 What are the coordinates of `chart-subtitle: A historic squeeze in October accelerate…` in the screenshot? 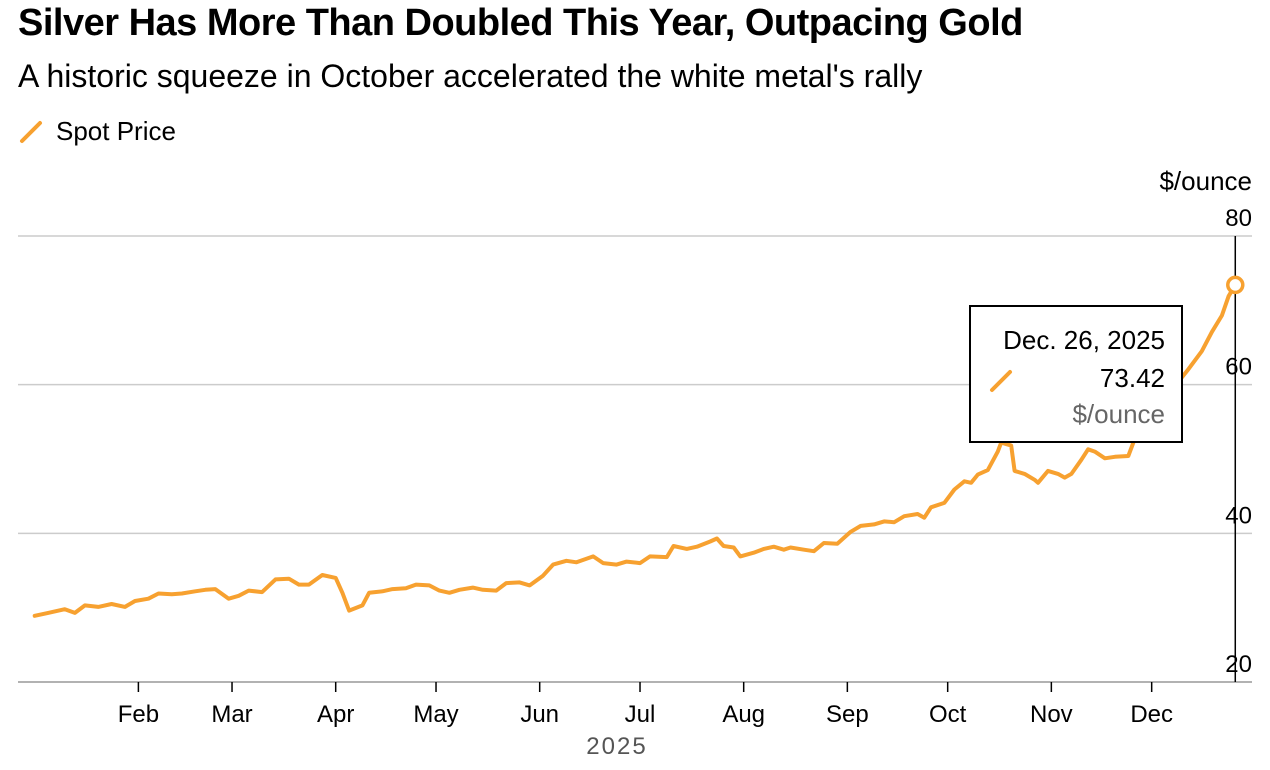 It's located at (470, 76).